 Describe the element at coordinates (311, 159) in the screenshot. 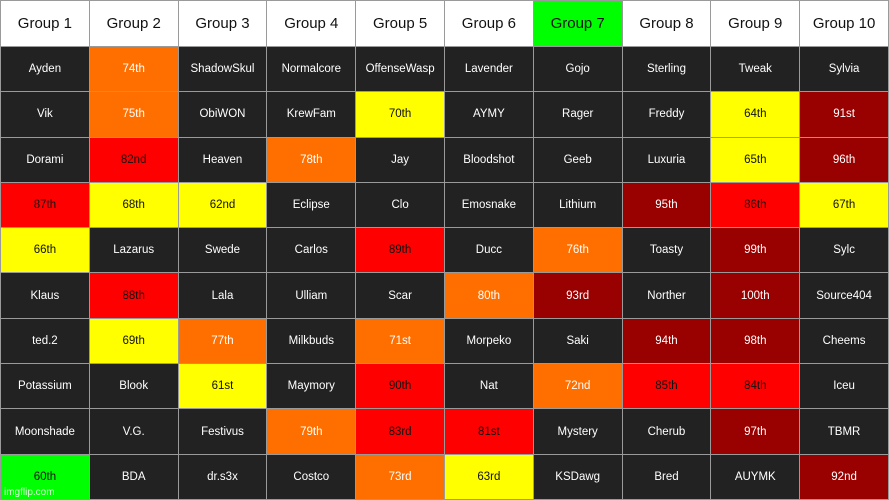

I see `table-cell: 78th` at that location.